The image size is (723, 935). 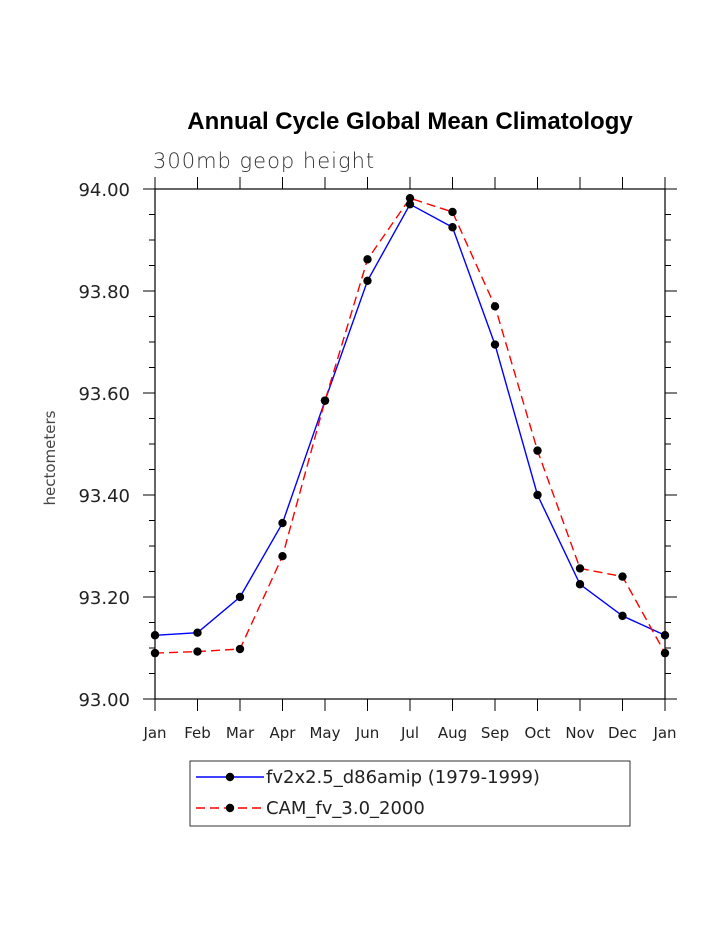 What do you see at coordinates (240, 733) in the screenshot?
I see `x-tick-label: Mar` at bounding box center [240, 733].